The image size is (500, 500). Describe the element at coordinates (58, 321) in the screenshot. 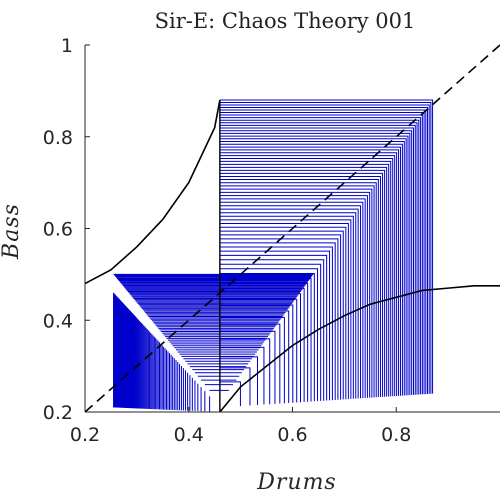

I see `y-tick-label: 0.4` at that location.